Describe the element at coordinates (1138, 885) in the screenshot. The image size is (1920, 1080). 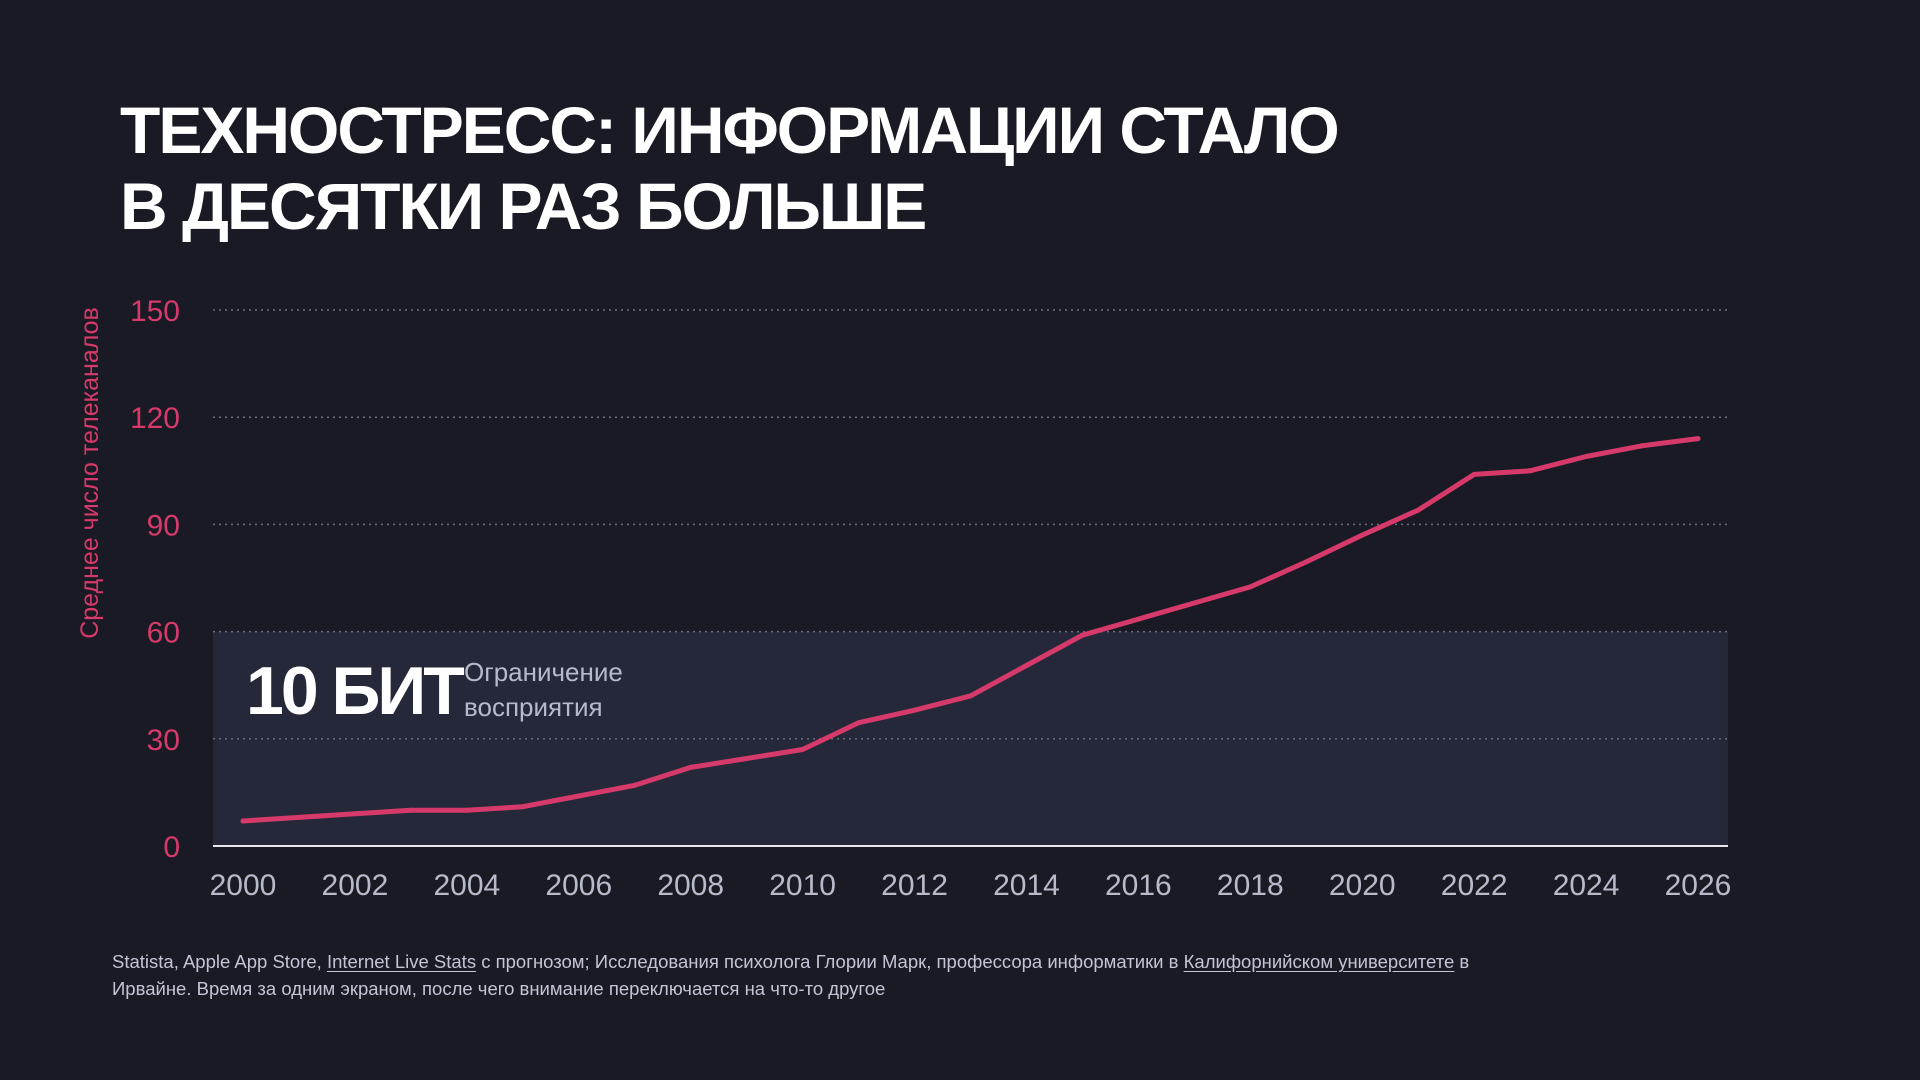
I see `x-tick-label: 2016` at that location.